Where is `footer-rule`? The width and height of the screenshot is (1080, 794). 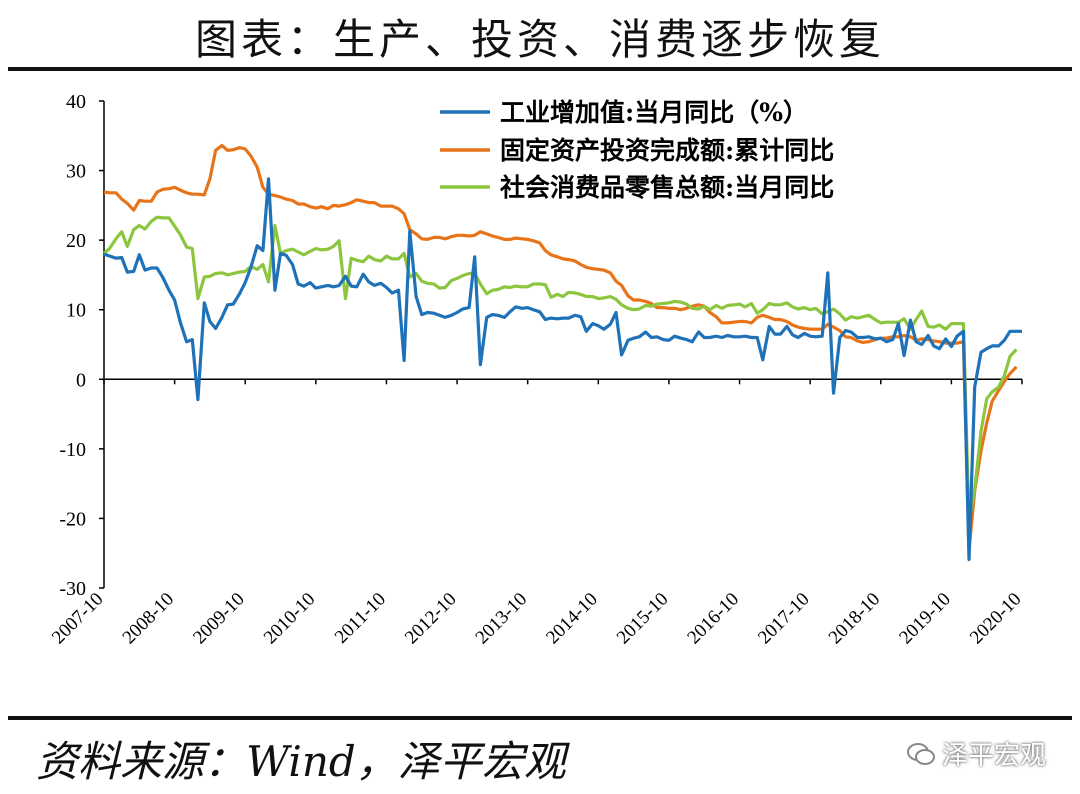
footer-rule is located at coordinates (540, 718).